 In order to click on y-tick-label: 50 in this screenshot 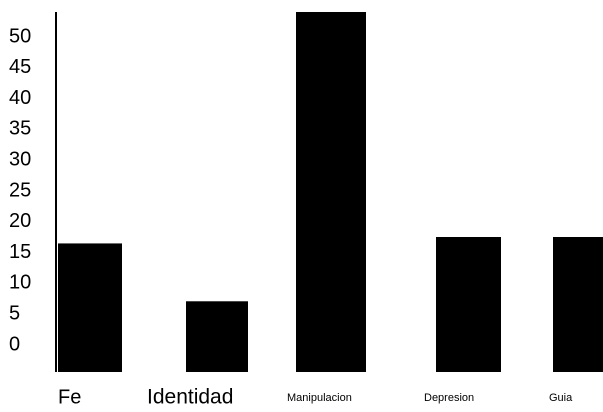, I will do `click(20, 36)`.